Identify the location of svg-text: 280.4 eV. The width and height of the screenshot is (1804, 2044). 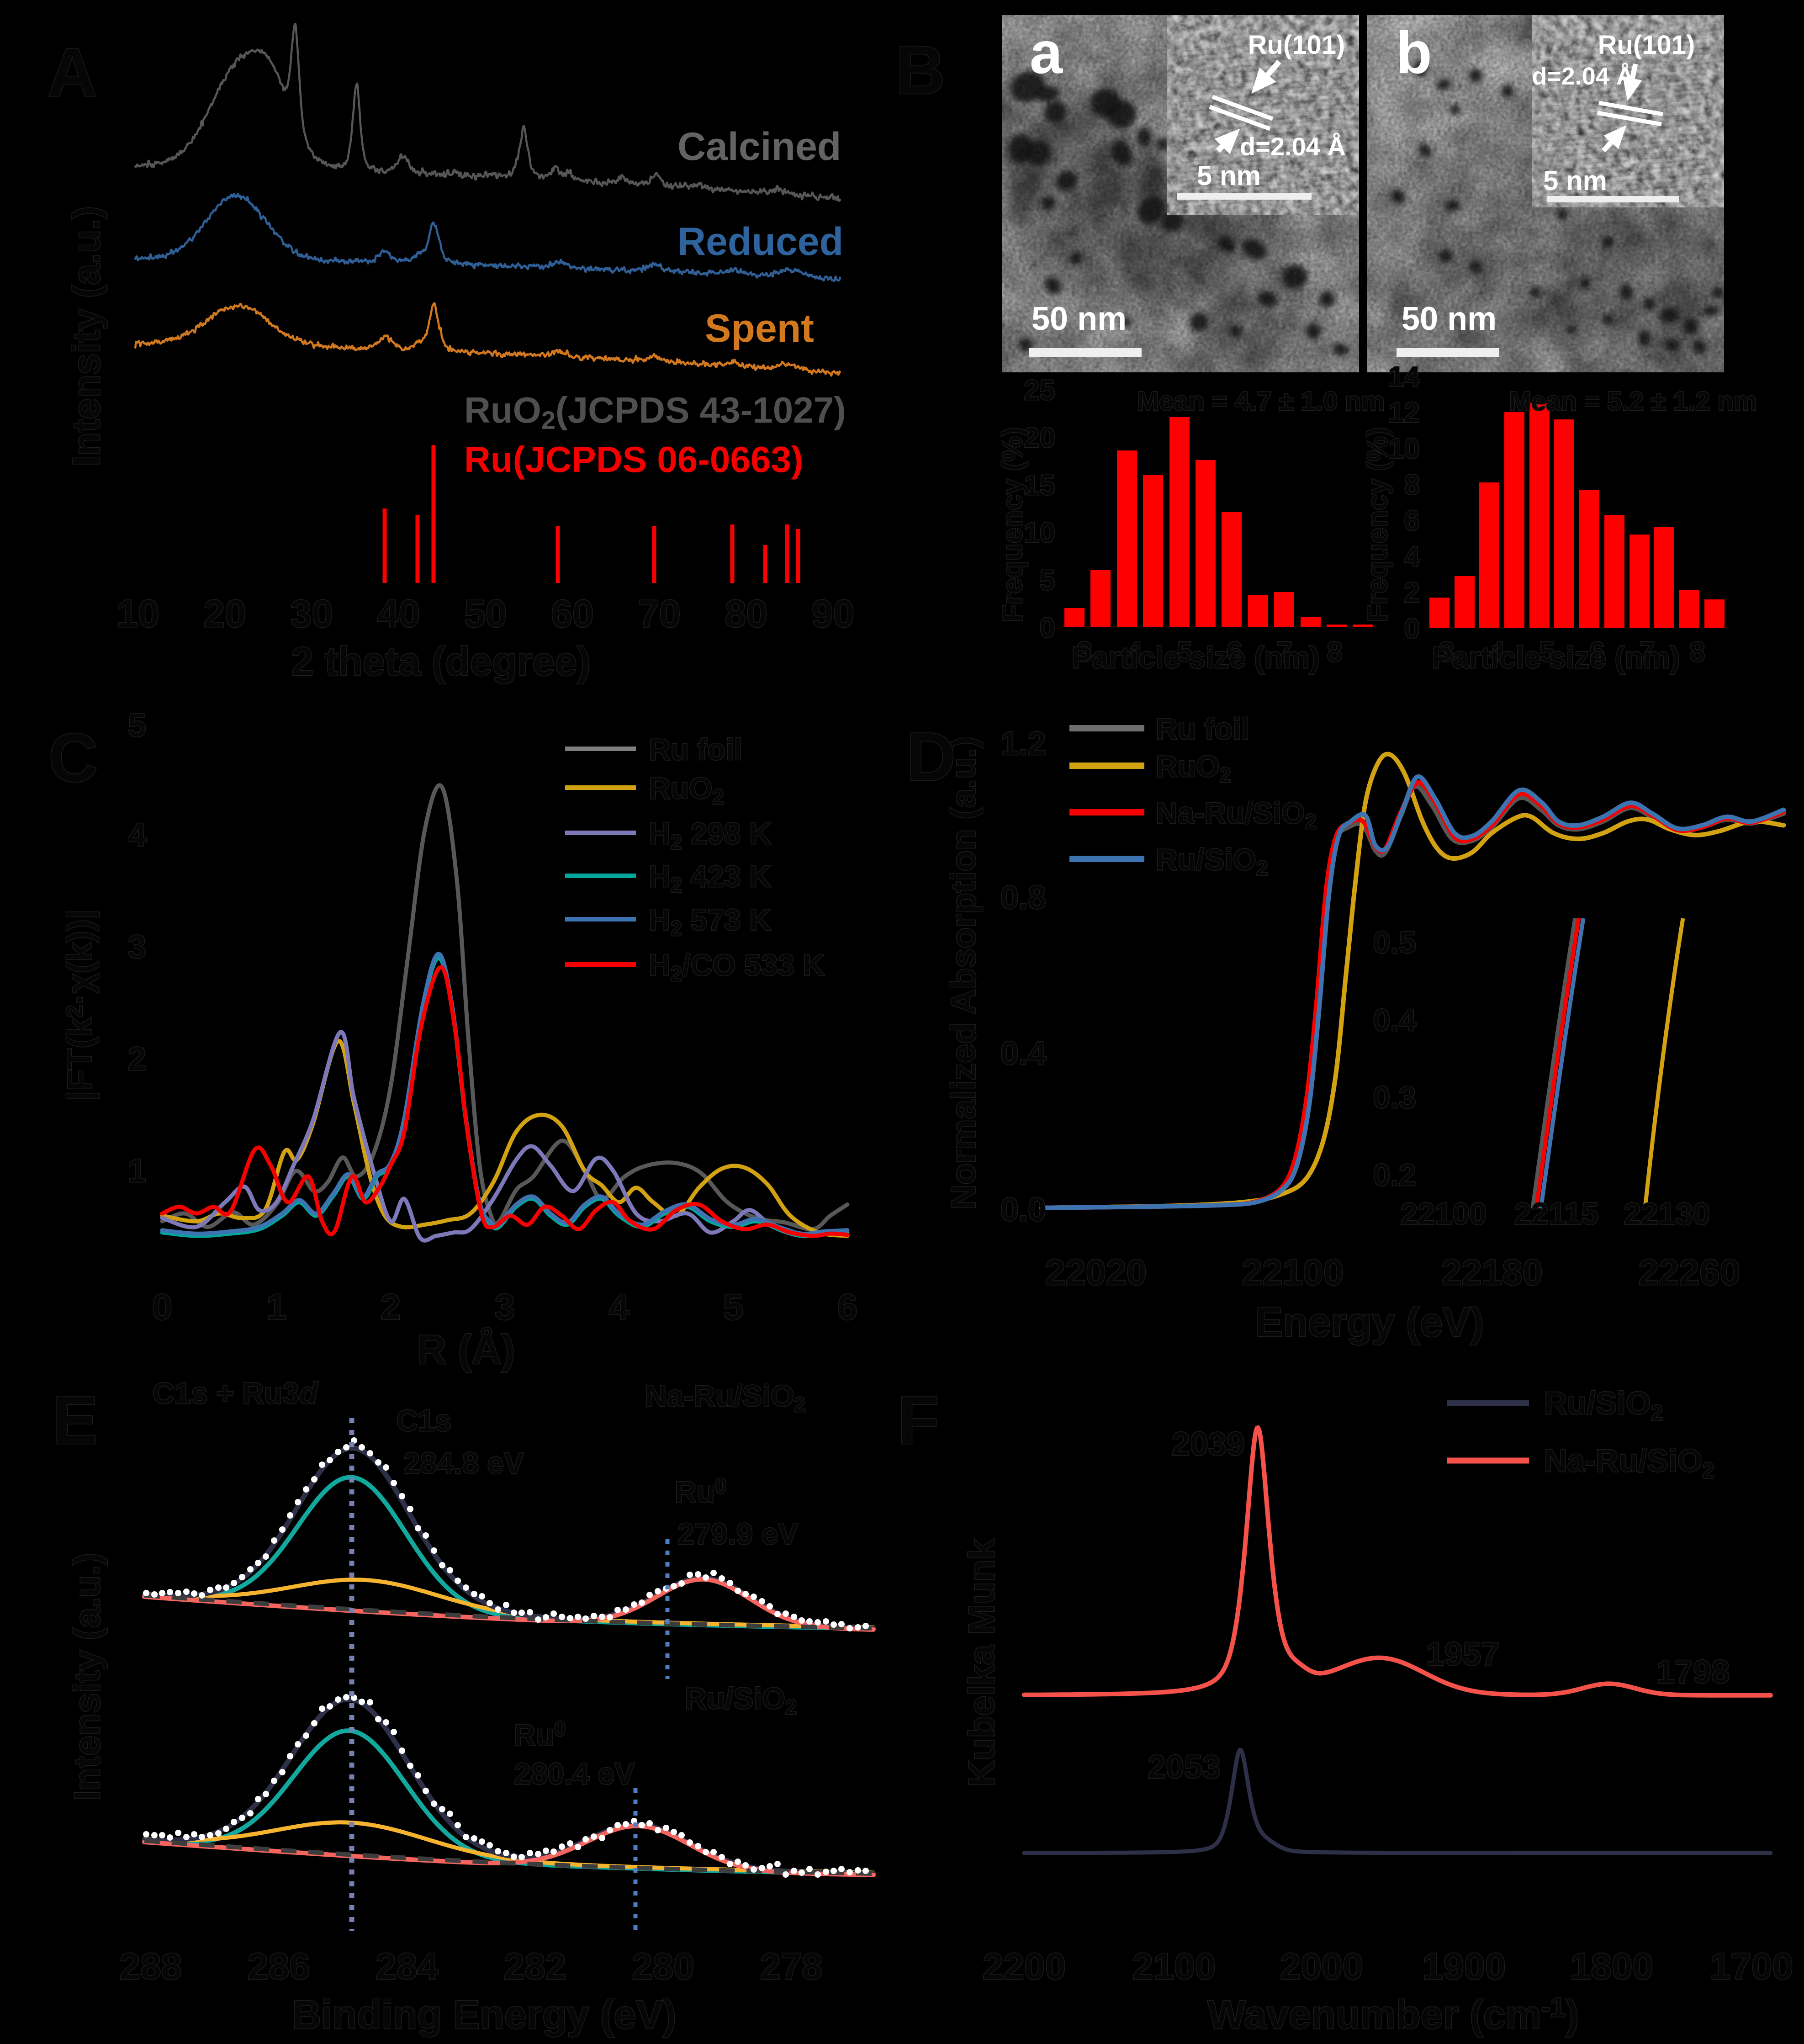
(574, 1773).